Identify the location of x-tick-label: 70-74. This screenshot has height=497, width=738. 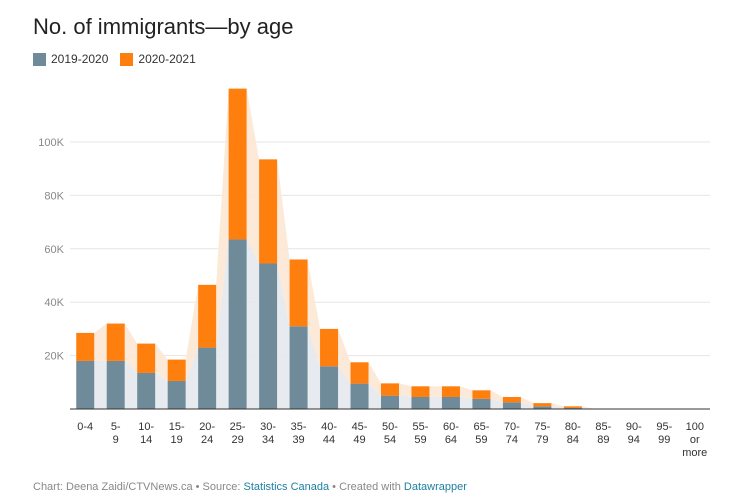
(512, 433).